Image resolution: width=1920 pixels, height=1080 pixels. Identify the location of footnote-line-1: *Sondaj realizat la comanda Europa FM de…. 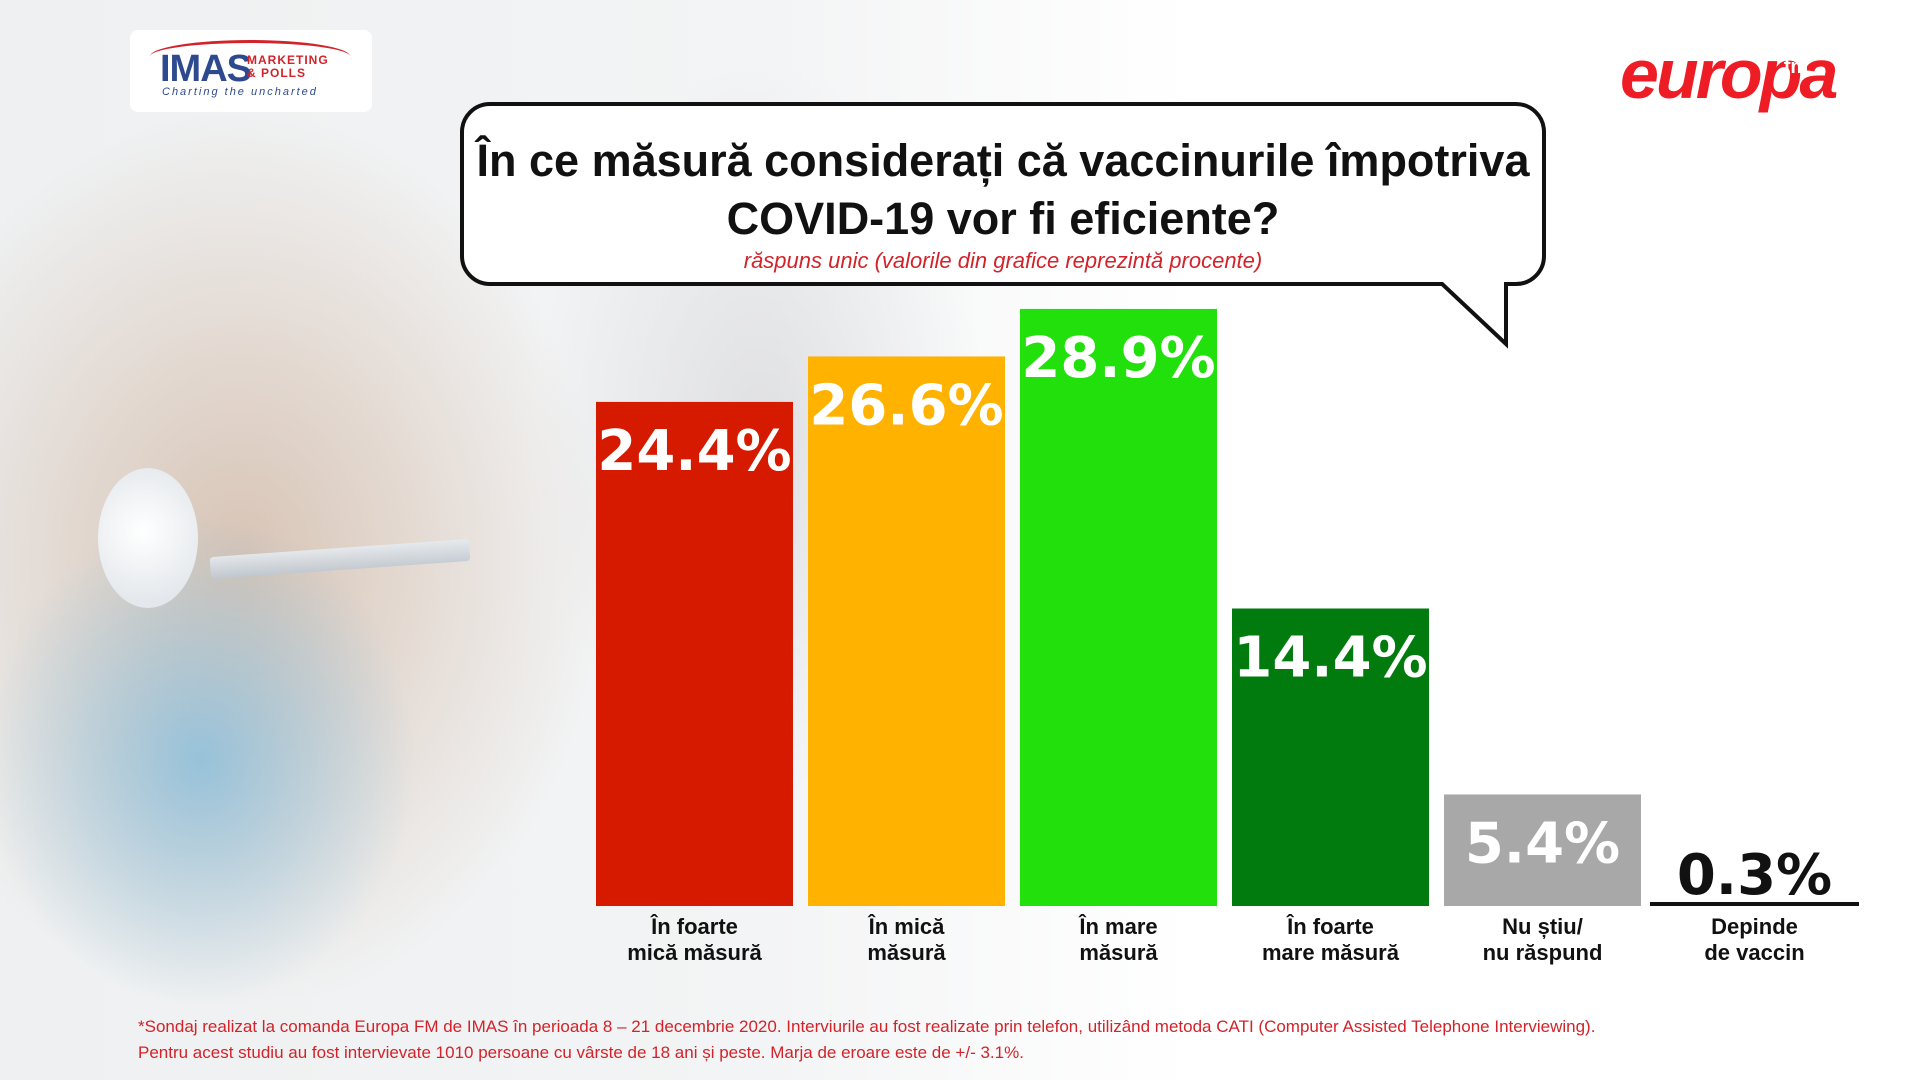
(867, 1026).